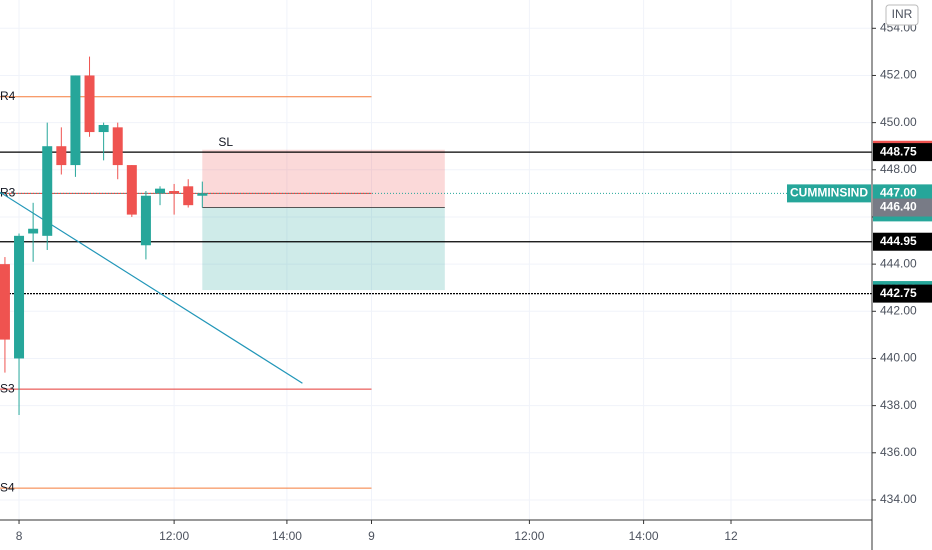 This screenshot has height=550, width=932. I want to click on price-tag-label: 444.95, so click(898, 241).